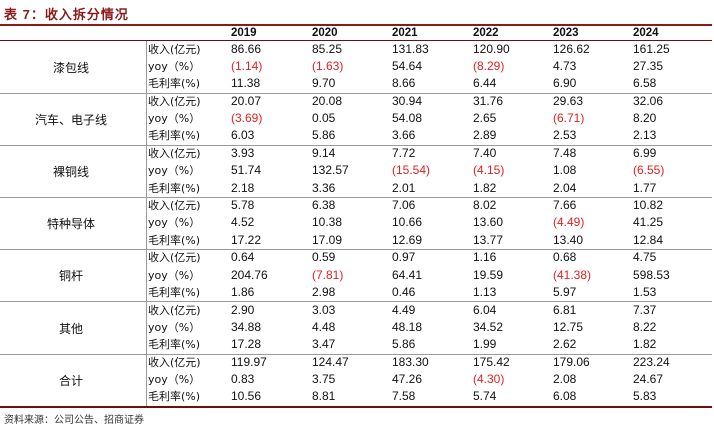 The height and width of the screenshot is (429, 714). I want to click on year-header: 2024, so click(646, 33).